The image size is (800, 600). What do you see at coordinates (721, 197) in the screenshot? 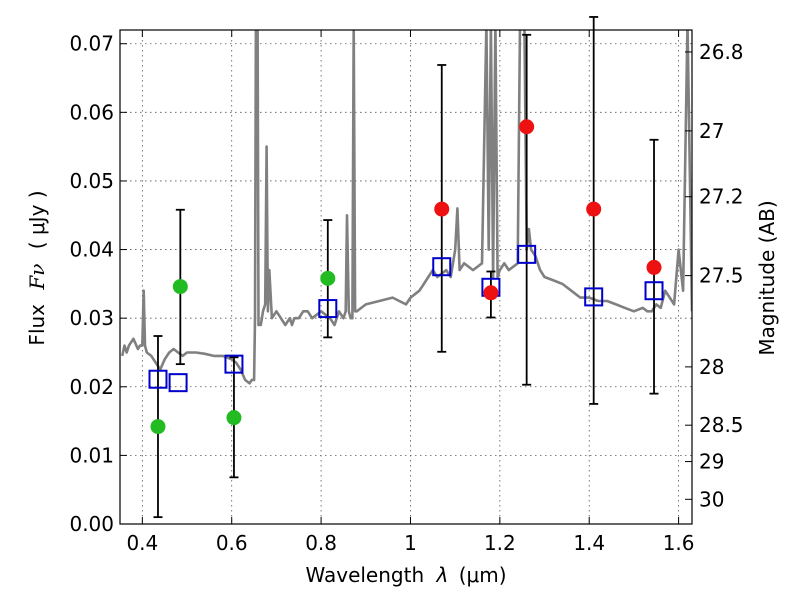
I see `mag-tick-label: 27.2` at bounding box center [721, 197].